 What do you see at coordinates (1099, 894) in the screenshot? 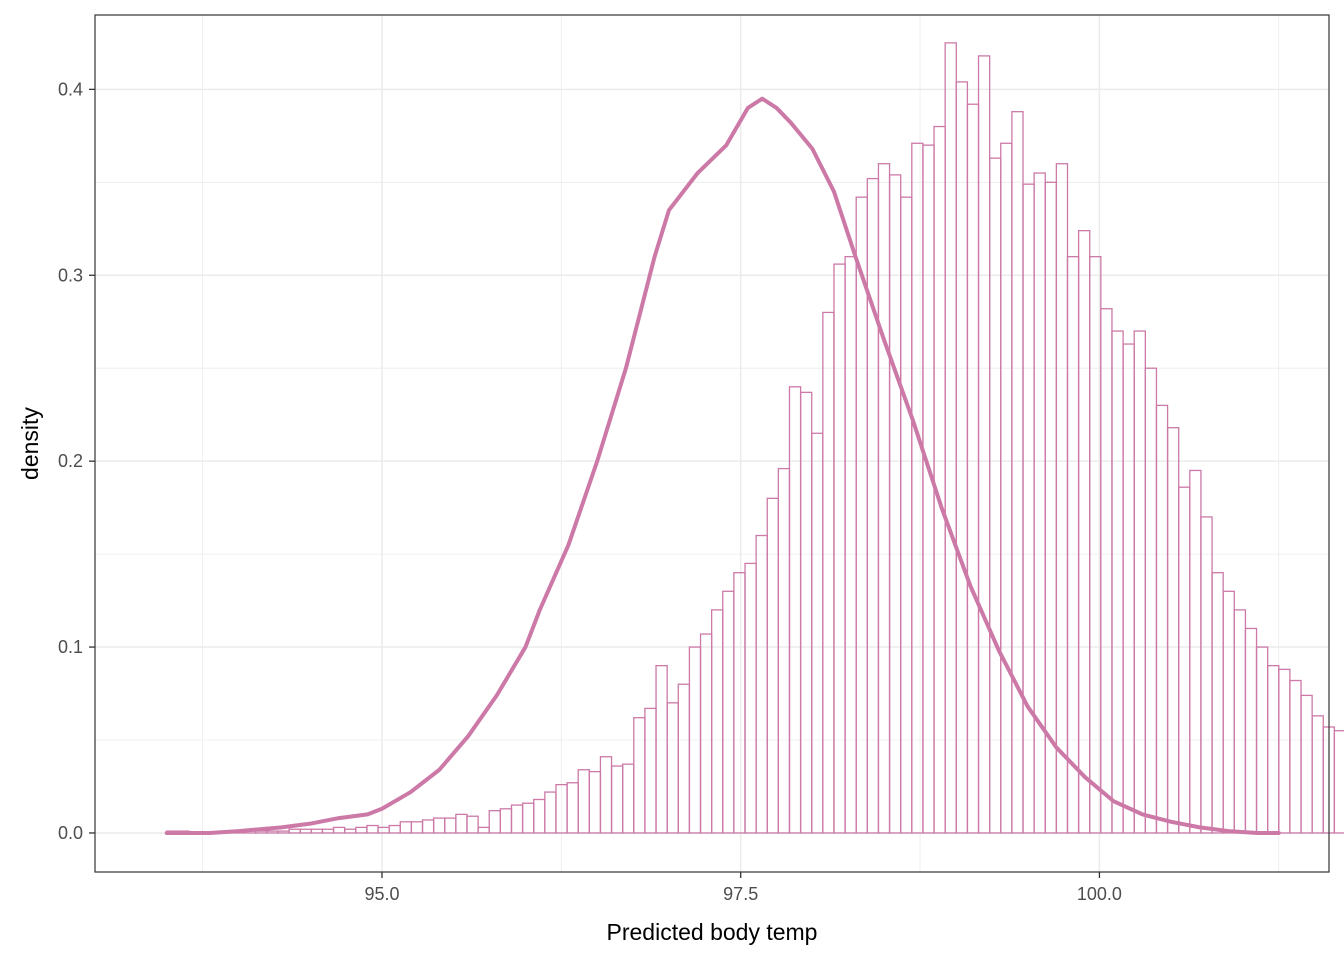
I see `x-tick-label: 100.0` at bounding box center [1099, 894].